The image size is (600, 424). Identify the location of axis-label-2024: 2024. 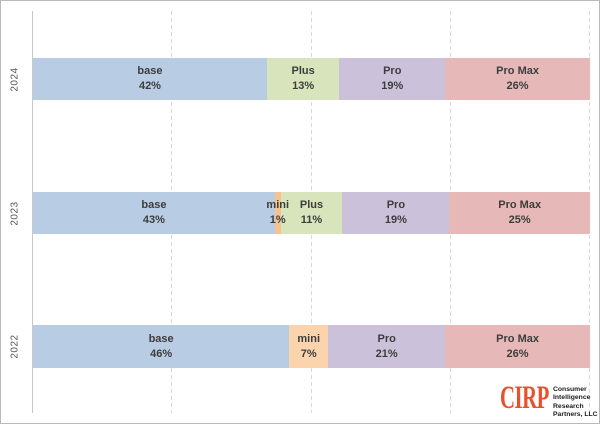
(15, 79).